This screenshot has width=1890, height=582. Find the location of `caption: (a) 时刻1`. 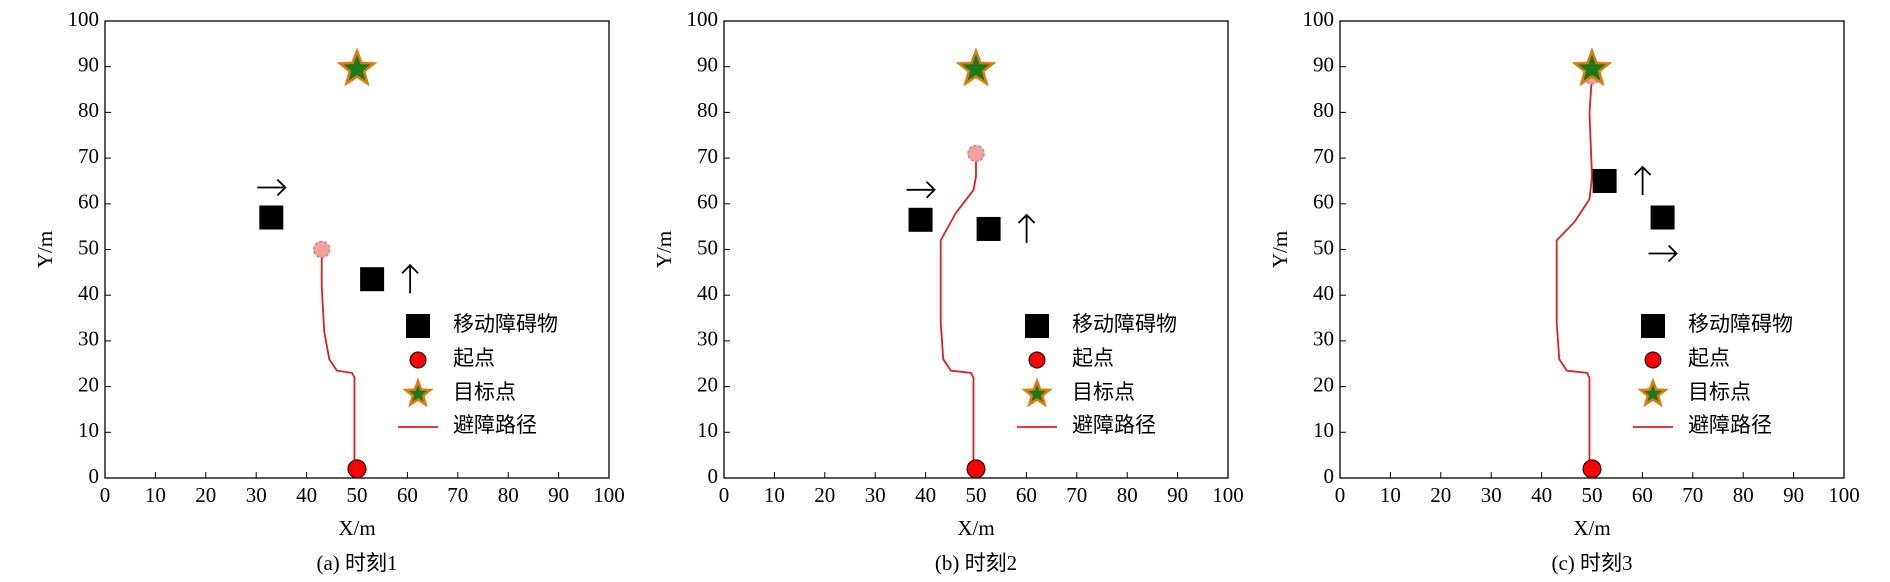

caption: (a) 时刻1 is located at coordinates (356, 563).